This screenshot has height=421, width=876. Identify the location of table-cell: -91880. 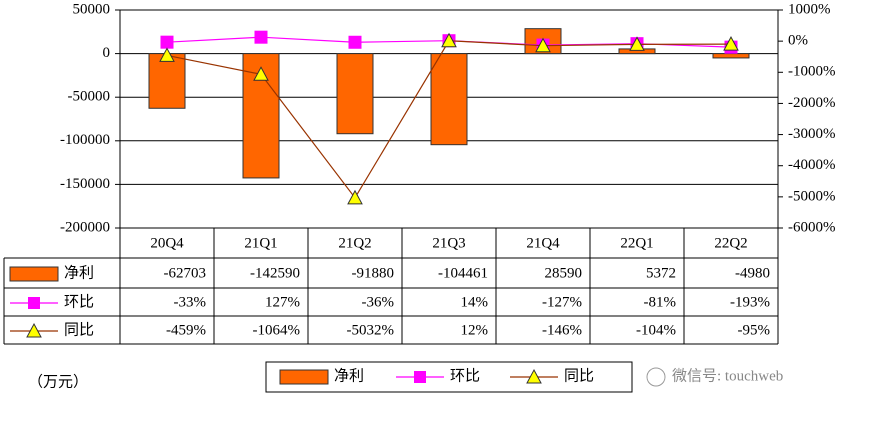
(373, 273).